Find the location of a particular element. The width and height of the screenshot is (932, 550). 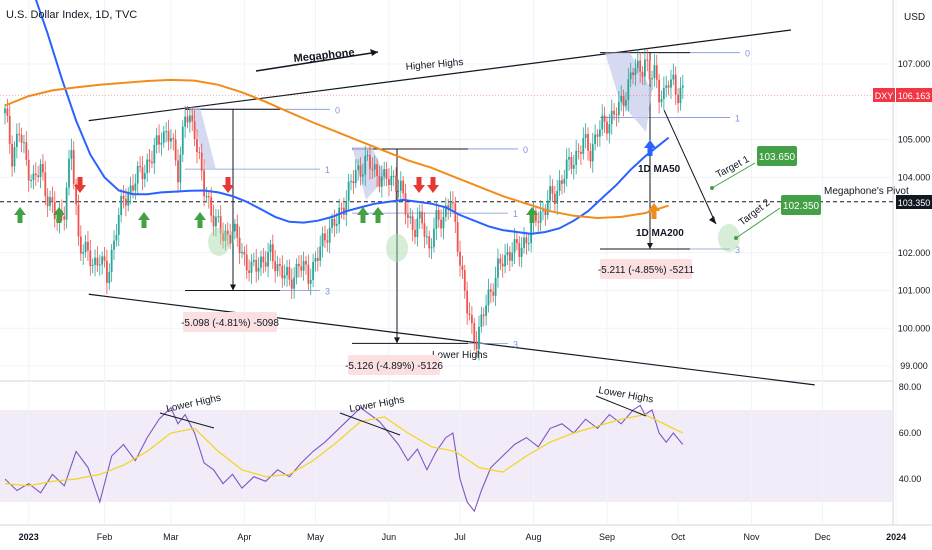

fib-2-label-1: 1 is located at coordinates (737, 118).